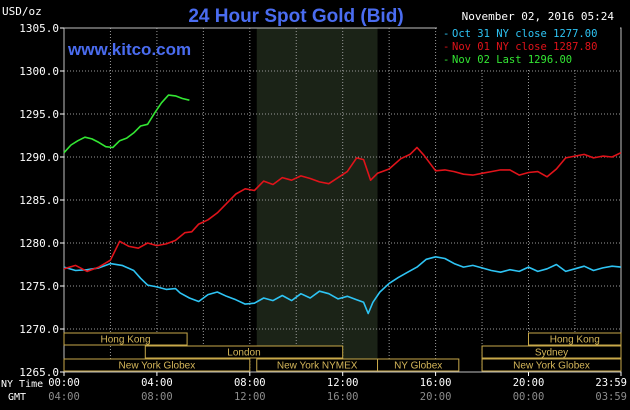  I want to click on y-tick-label: 1300.0, so click(39, 71).